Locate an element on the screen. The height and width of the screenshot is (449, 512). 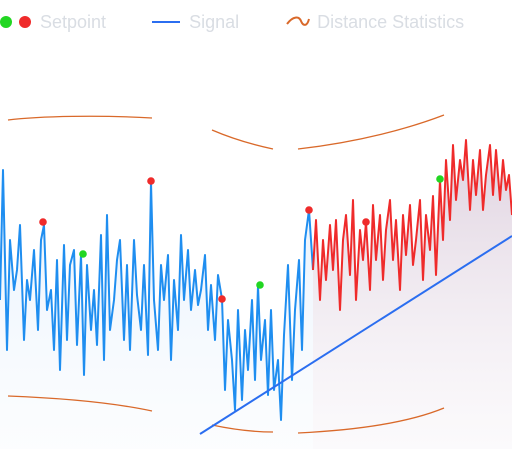
orange-wave-icon is located at coordinates (298, 21).